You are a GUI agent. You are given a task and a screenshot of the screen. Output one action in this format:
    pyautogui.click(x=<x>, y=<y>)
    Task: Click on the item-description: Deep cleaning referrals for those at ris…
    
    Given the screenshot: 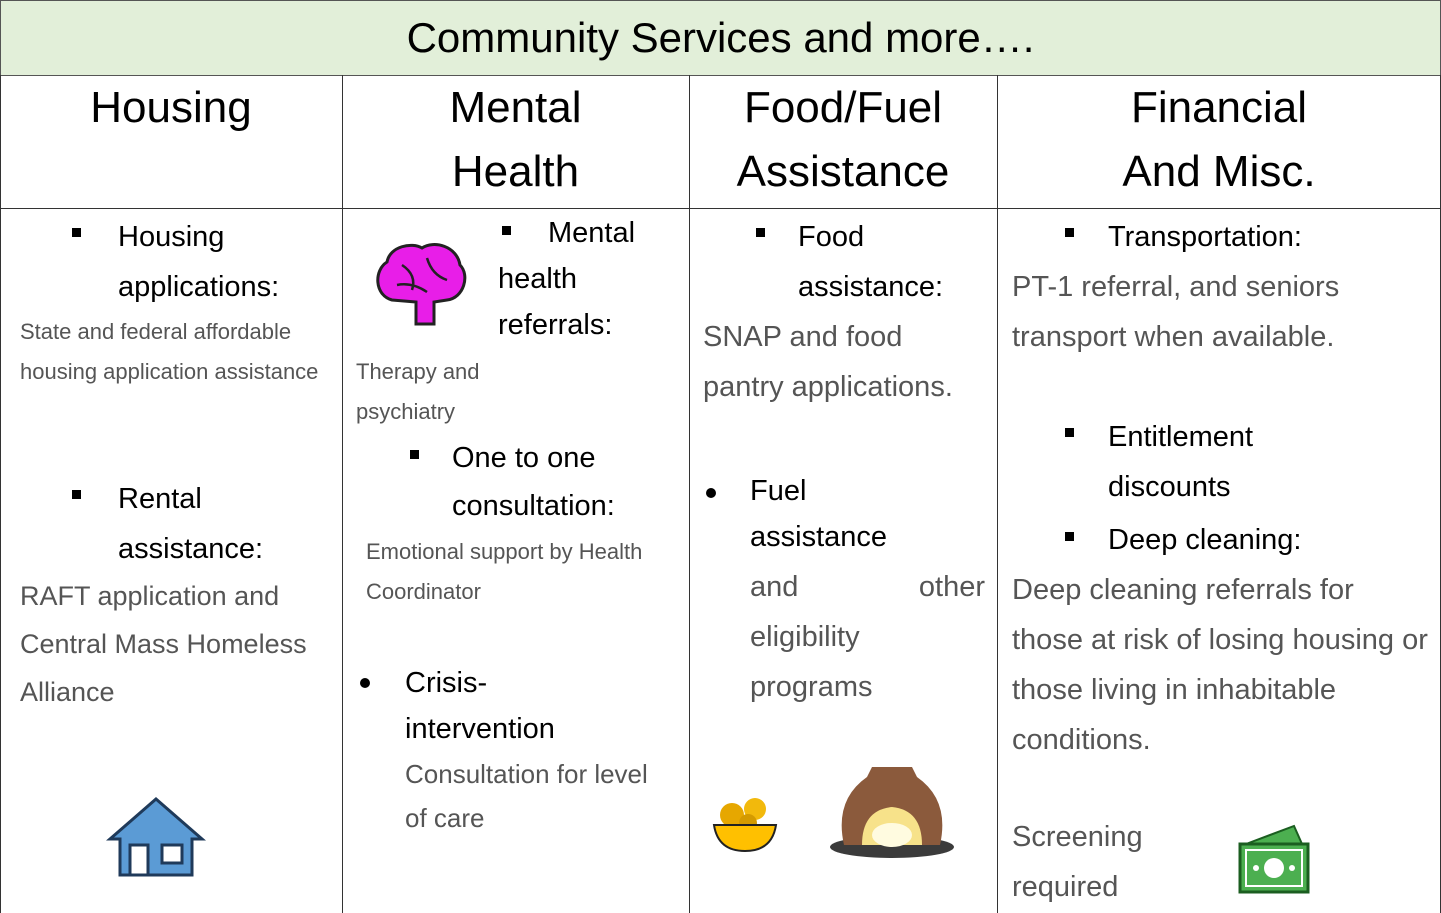 What is the action you would take?
    pyautogui.click(x=1220, y=665)
    